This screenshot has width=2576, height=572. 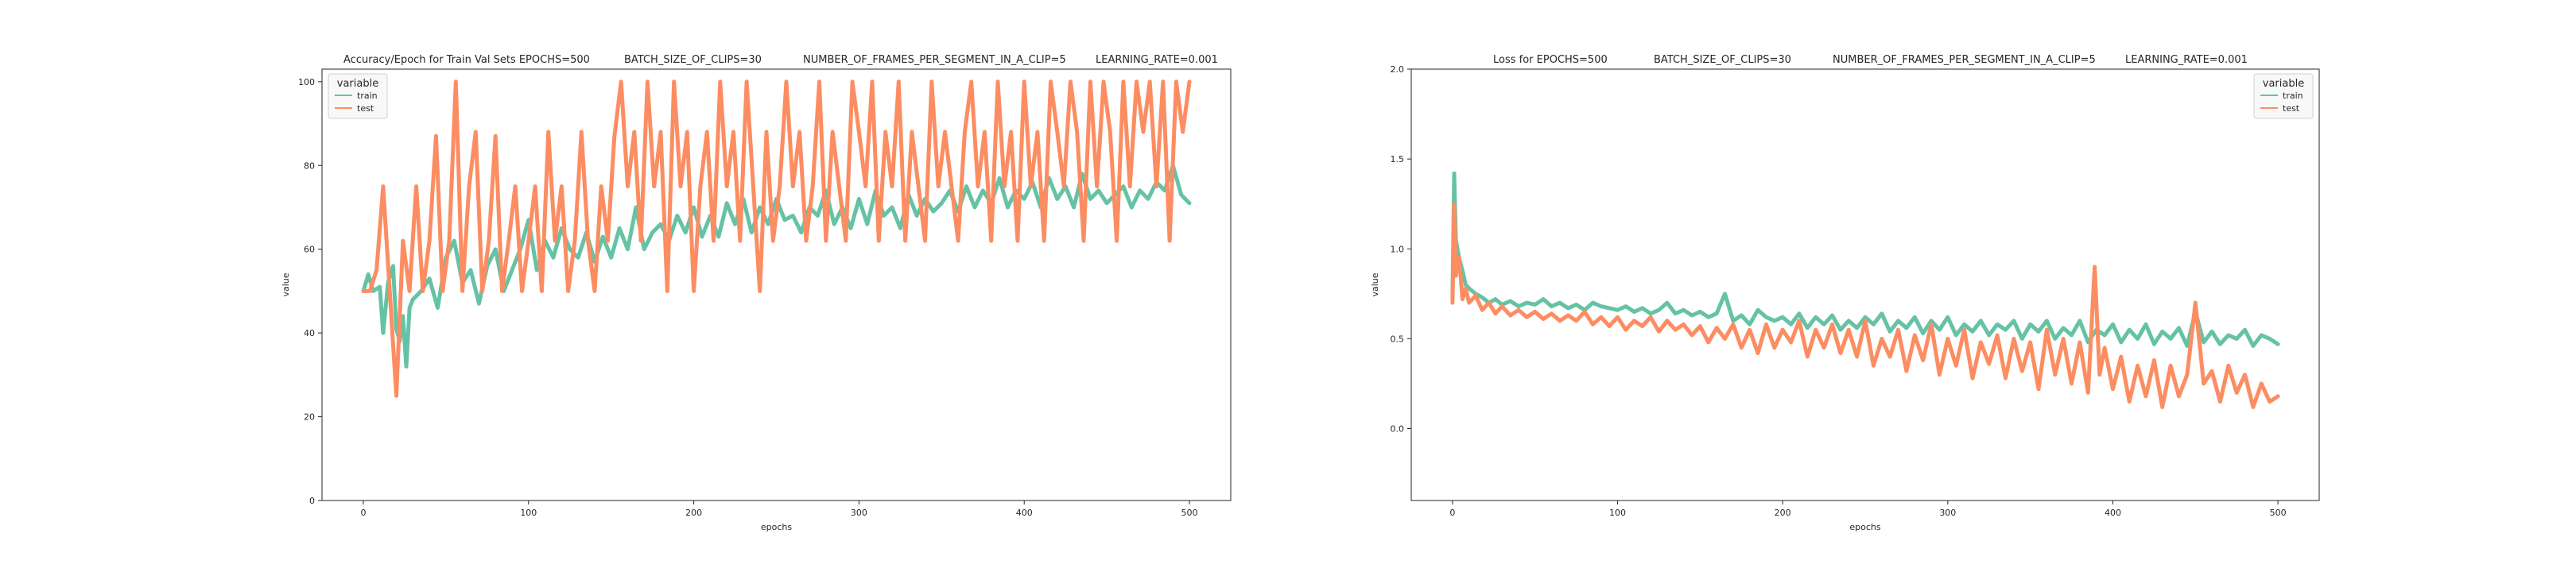 I want to click on y-tick-label: 20, so click(x=310, y=417).